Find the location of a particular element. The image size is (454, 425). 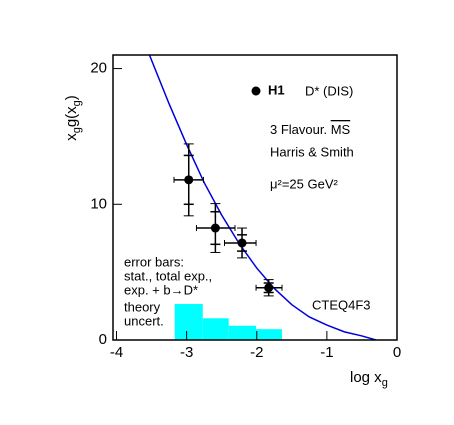

scale: μ²=25 GeV² is located at coordinates (304, 183).